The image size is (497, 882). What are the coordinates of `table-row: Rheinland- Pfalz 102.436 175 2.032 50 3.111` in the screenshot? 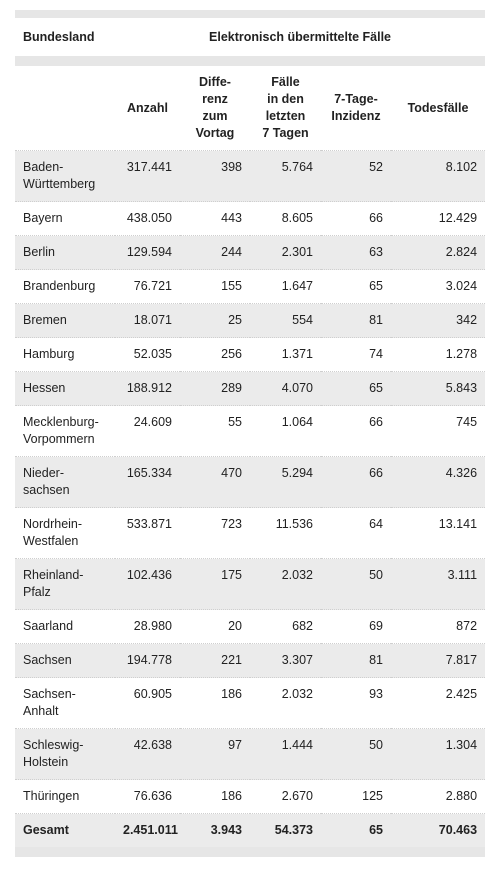 It's located at (250, 584).